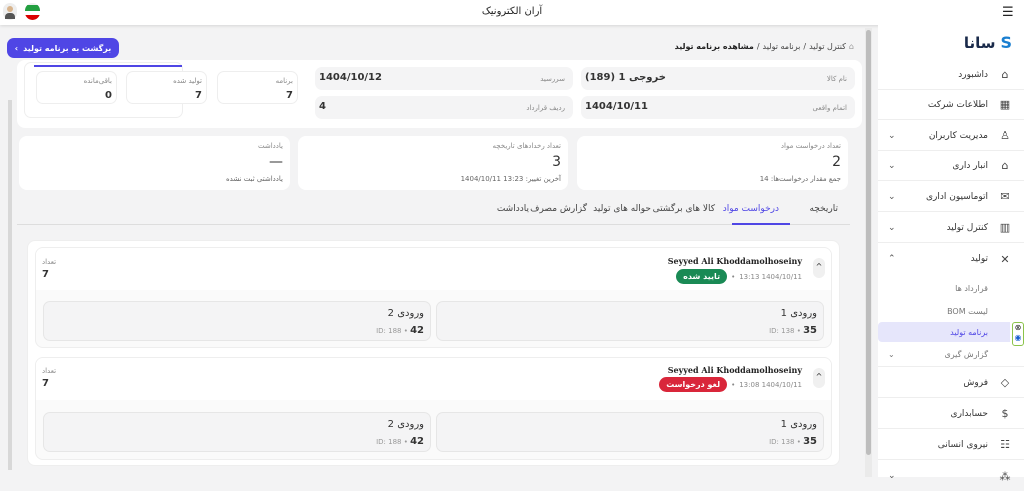 This screenshot has width=1024, height=491. I want to click on mail-icon: ✉, so click(1005, 196).